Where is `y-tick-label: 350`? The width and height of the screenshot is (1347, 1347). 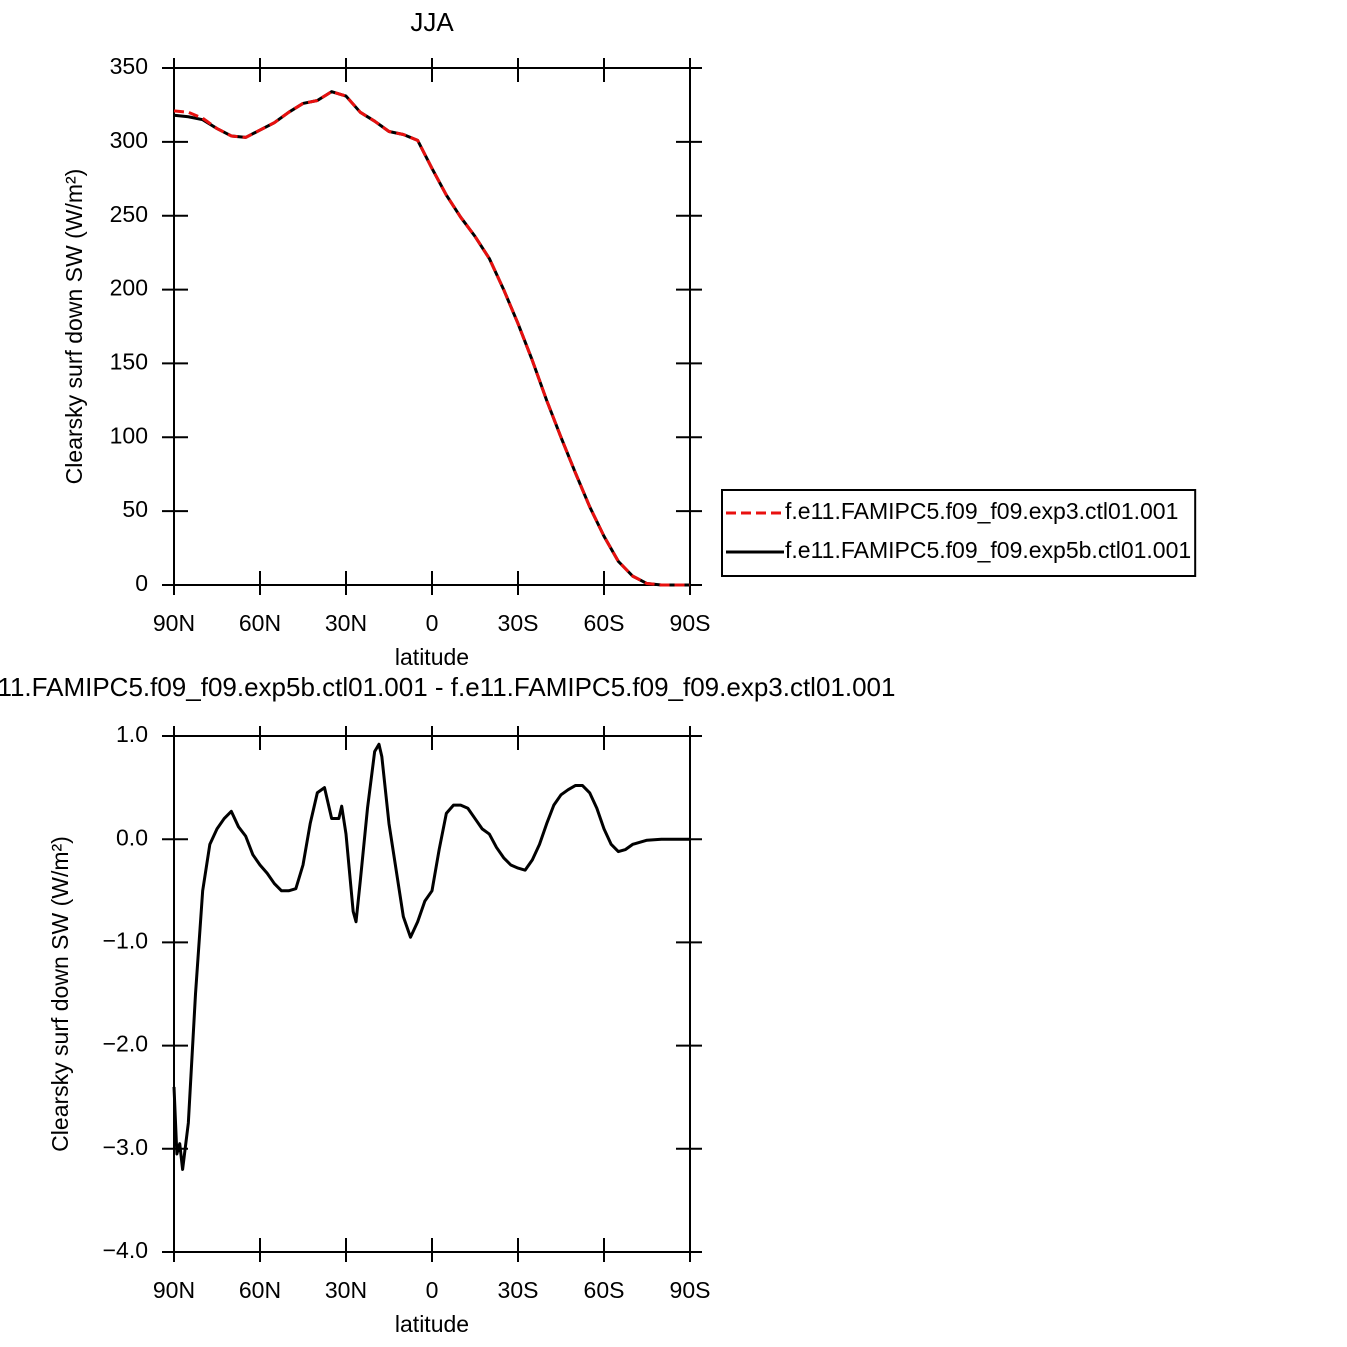 y-tick-label: 350 is located at coordinates (129, 66).